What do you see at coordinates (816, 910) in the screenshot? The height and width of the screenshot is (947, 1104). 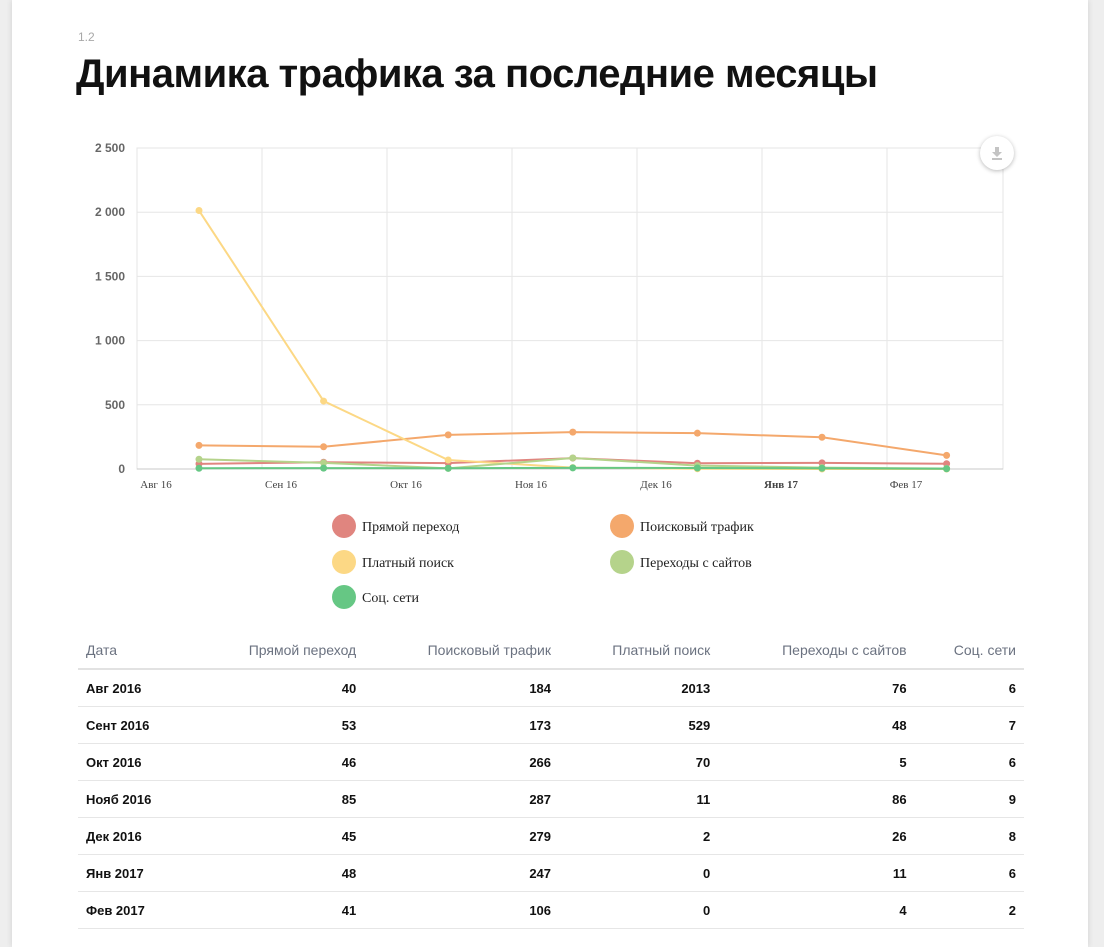 I see `table-cell: 4` at bounding box center [816, 910].